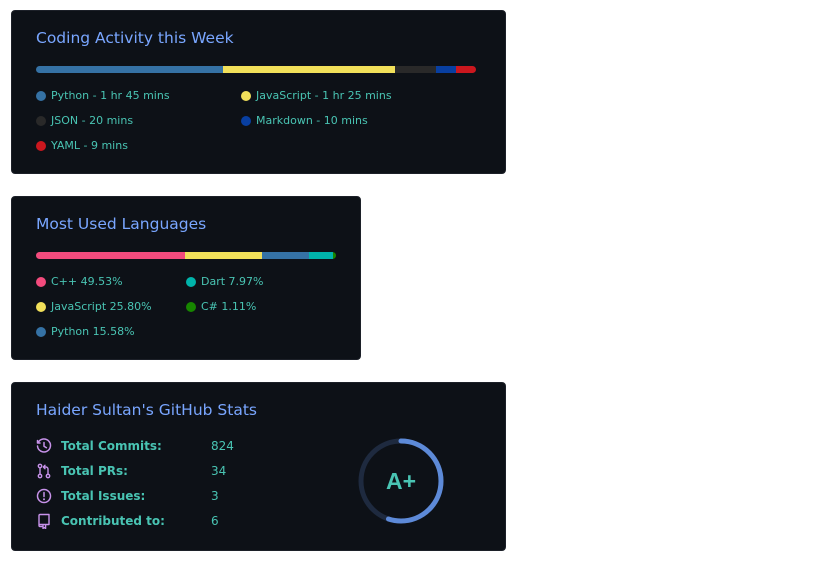 The image size is (818, 569). What do you see at coordinates (110, 95) in the screenshot?
I see `legend-label: Python - 1 hr 45 mins` at bounding box center [110, 95].